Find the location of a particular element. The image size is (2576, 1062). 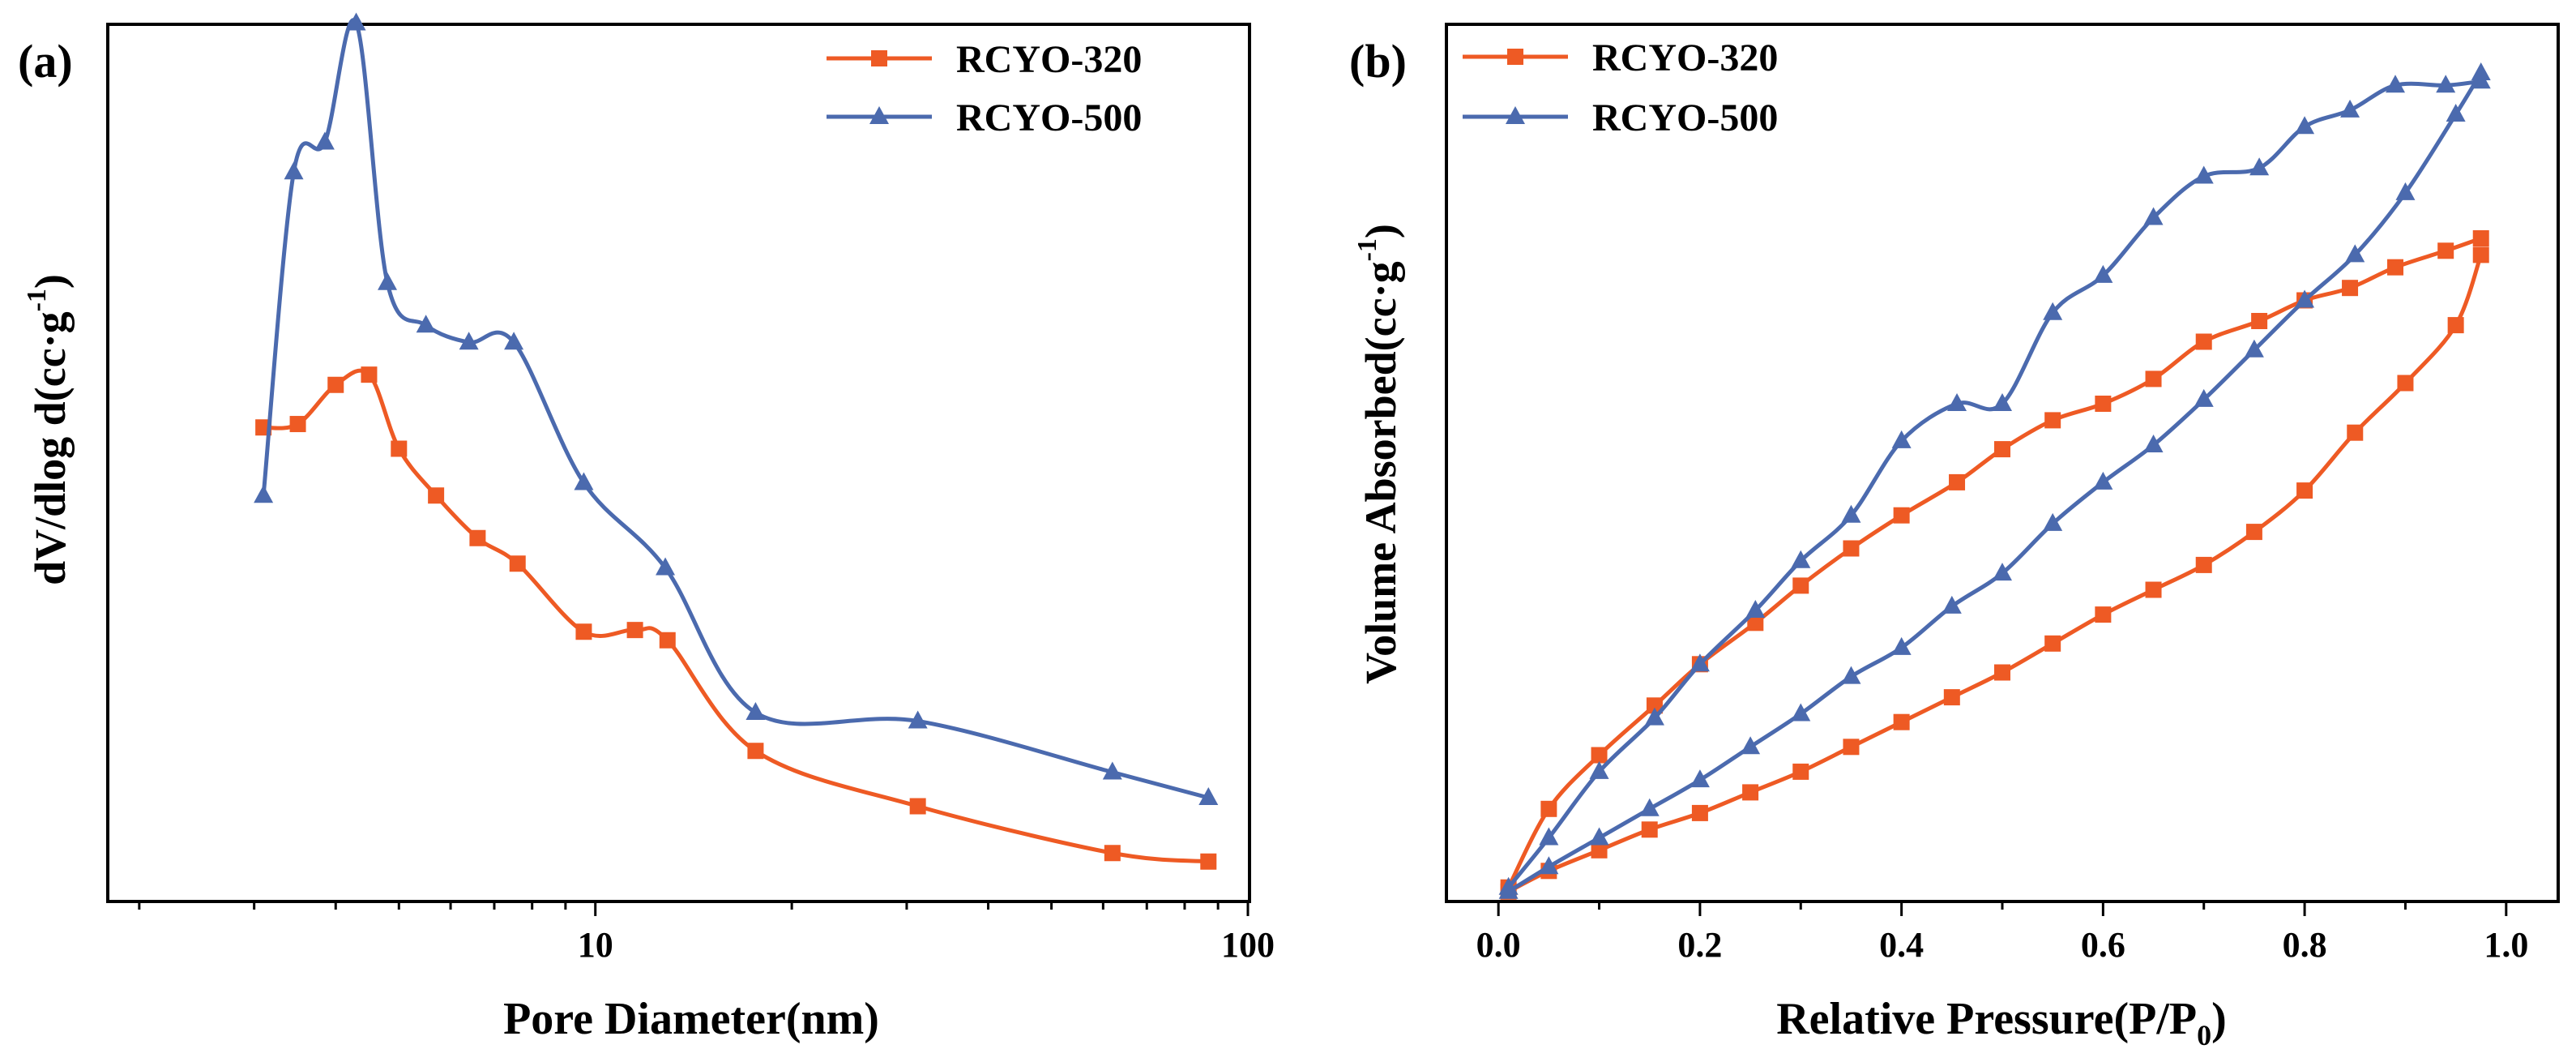

legend-label: RCYO-500 is located at coordinates (1049, 117).